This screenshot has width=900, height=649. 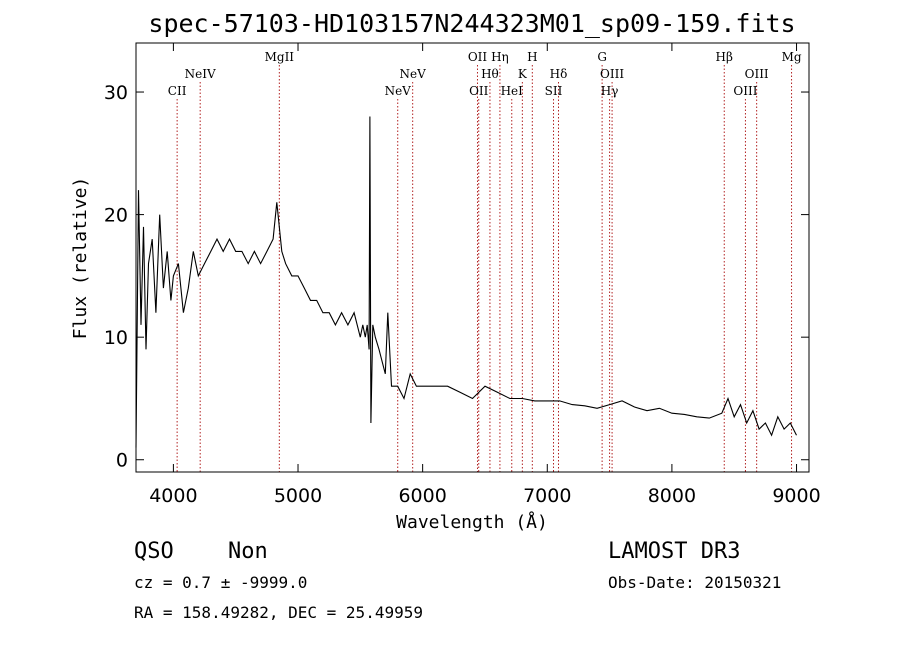 I want to click on emission-line-label: HeI, so click(x=512, y=91).